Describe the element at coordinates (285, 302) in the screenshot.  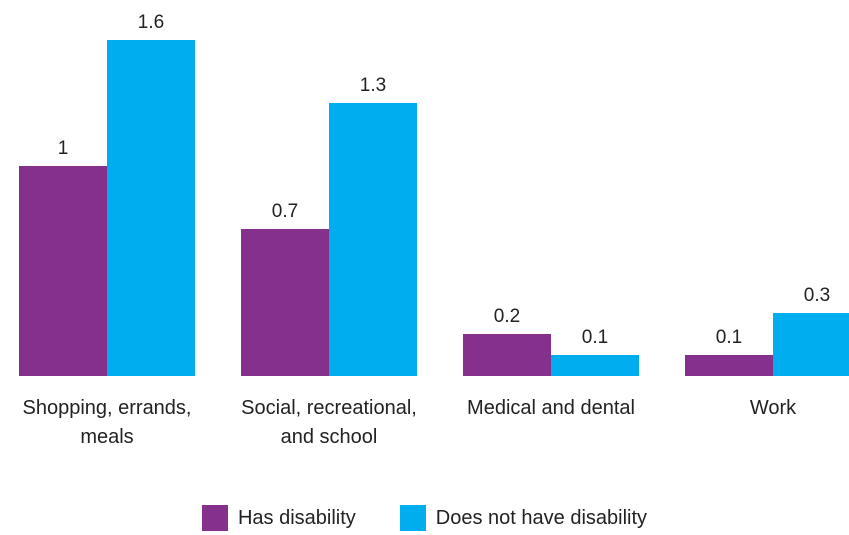
I see `bar-has-disability-social-recreational-and-school` at that location.